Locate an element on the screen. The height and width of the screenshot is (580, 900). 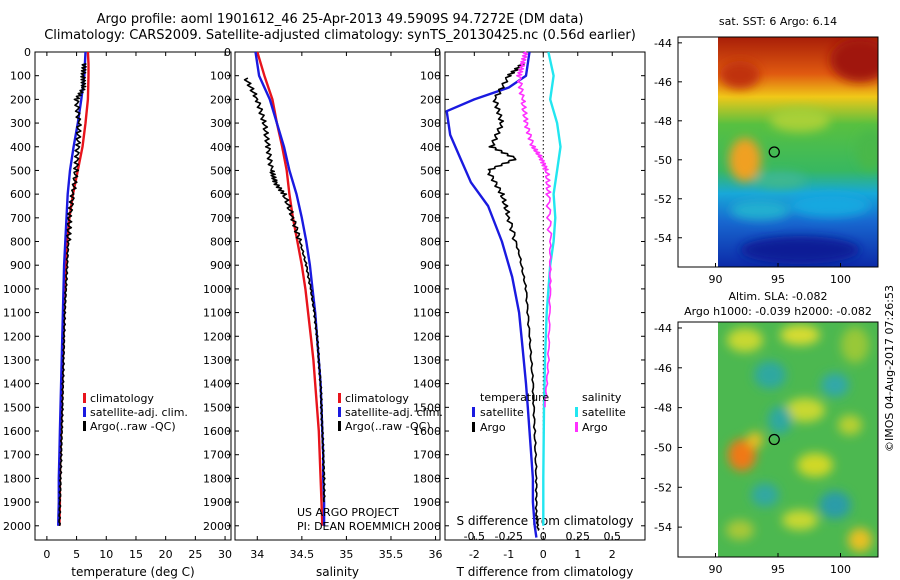
x-tick-label: 34 is located at coordinates (257, 554).